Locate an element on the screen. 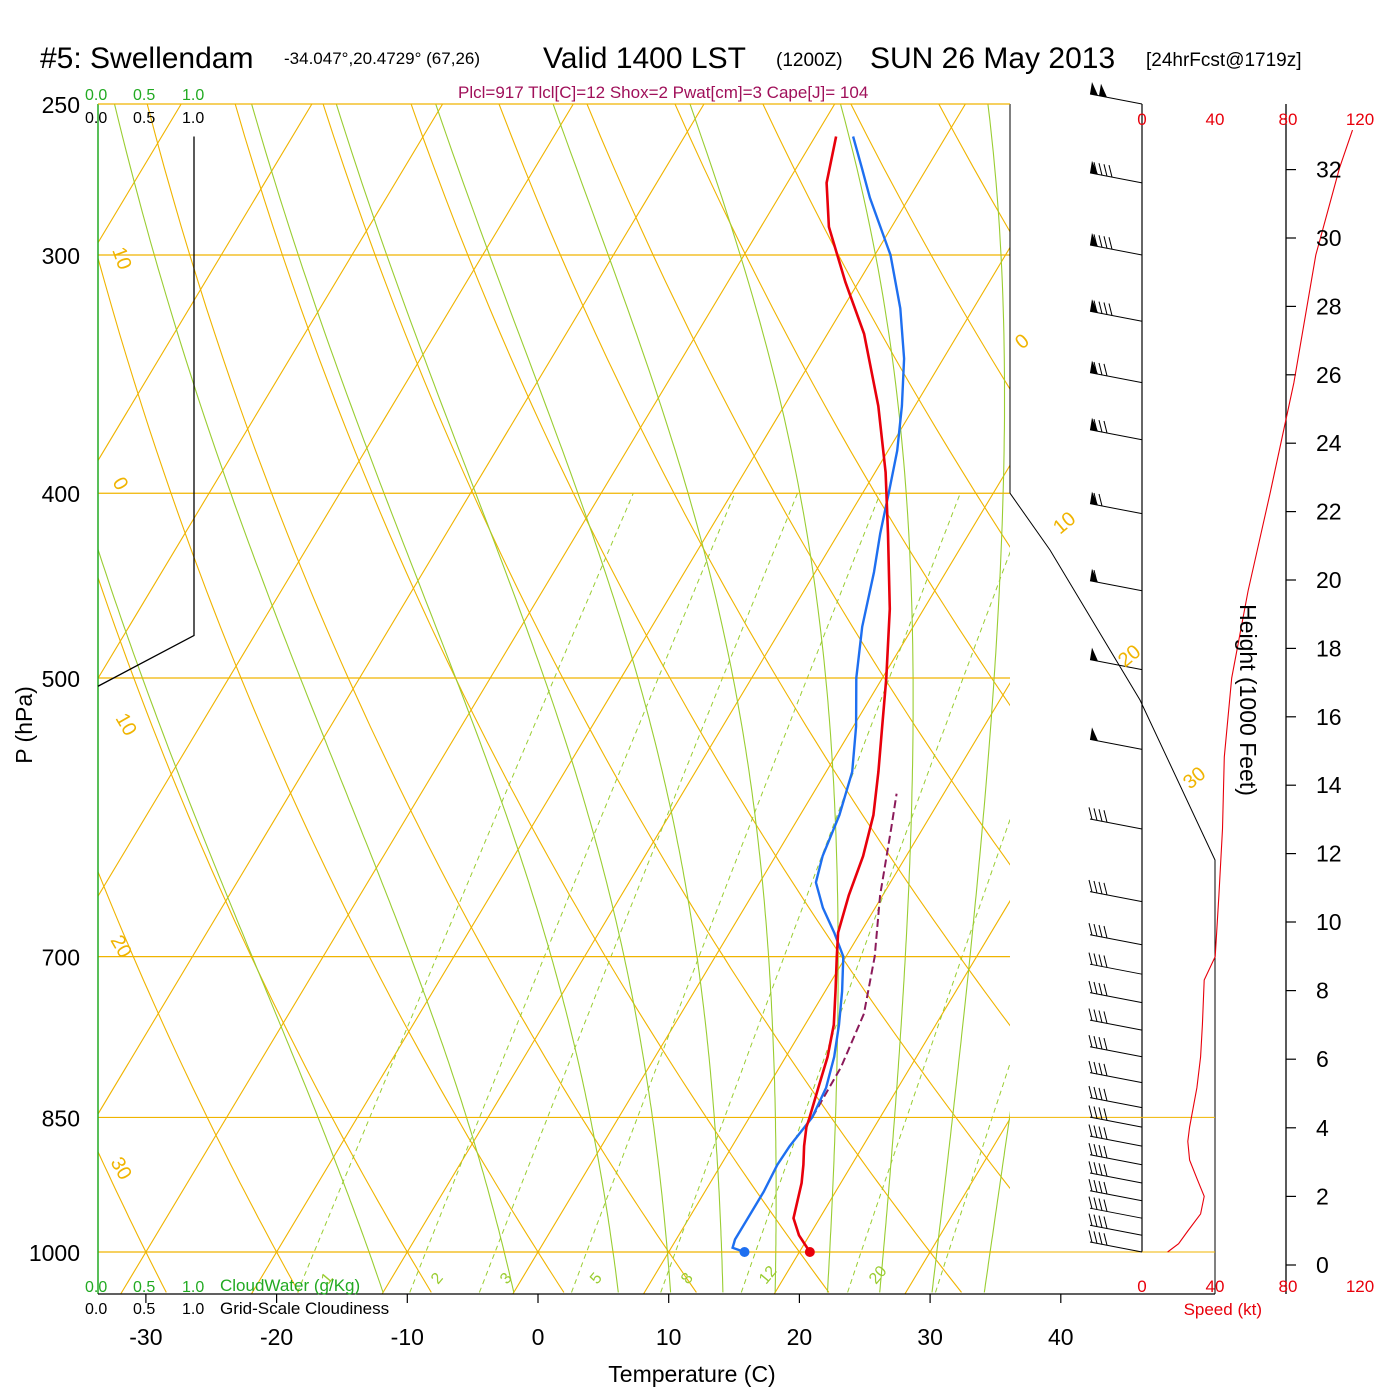 This screenshot has width=1400, height=1400. mixing-ratio-label: 12 is located at coordinates (768, 1275).